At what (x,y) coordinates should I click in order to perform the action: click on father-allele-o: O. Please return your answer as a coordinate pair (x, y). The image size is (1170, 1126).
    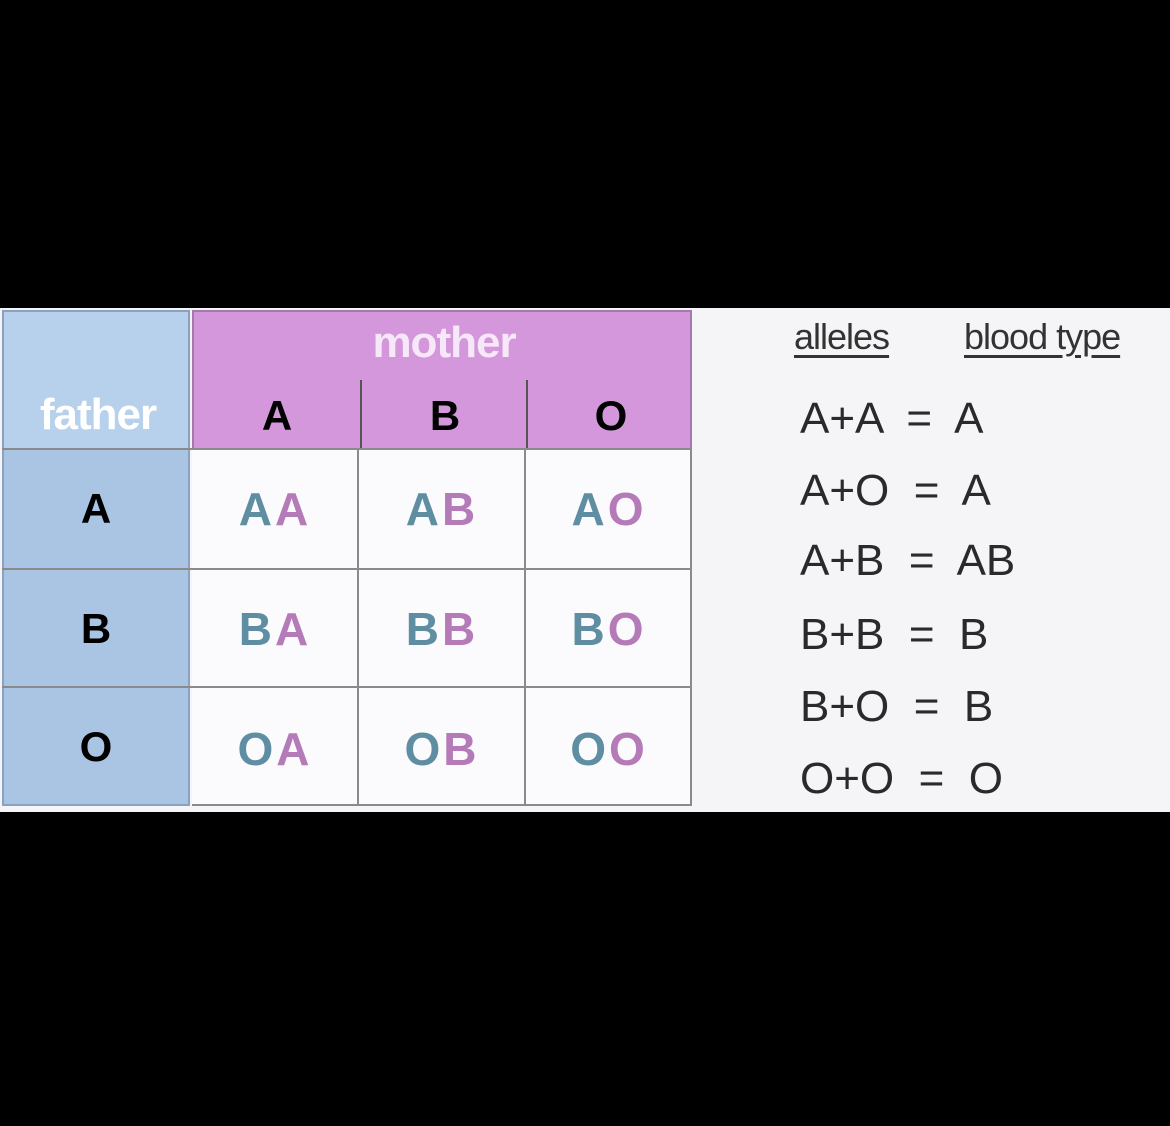
    Looking at the image, I should click on (96, 746).